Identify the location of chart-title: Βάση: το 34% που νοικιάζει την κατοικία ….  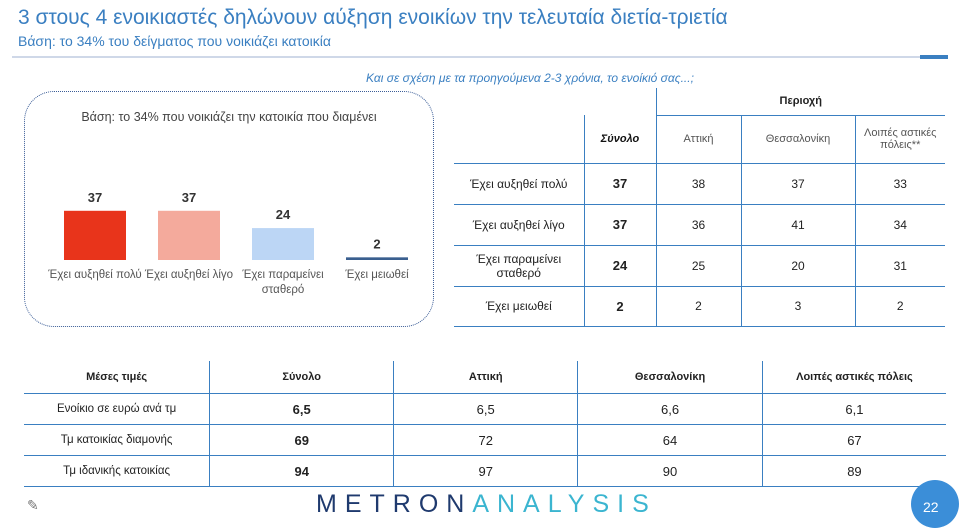
(229, 117).